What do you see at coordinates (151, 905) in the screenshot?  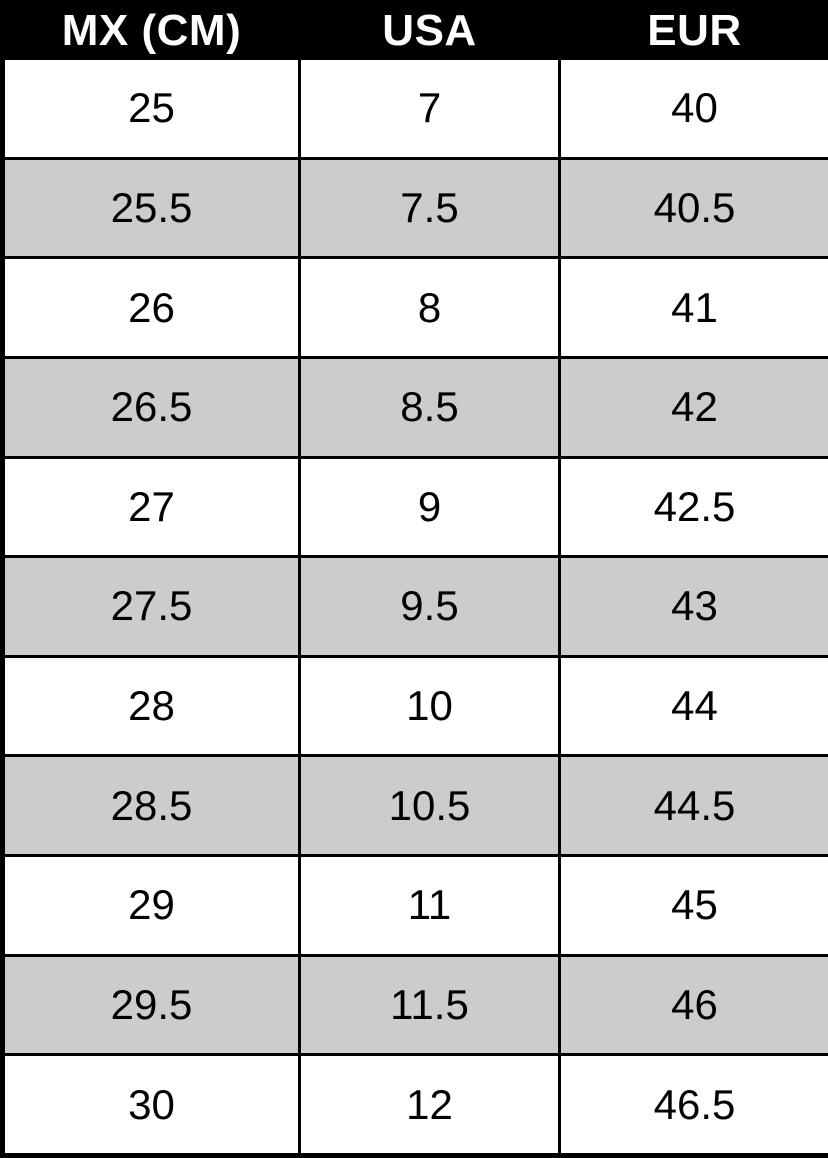 I see `mx-cell: 29` at bounding box center [151, 905].